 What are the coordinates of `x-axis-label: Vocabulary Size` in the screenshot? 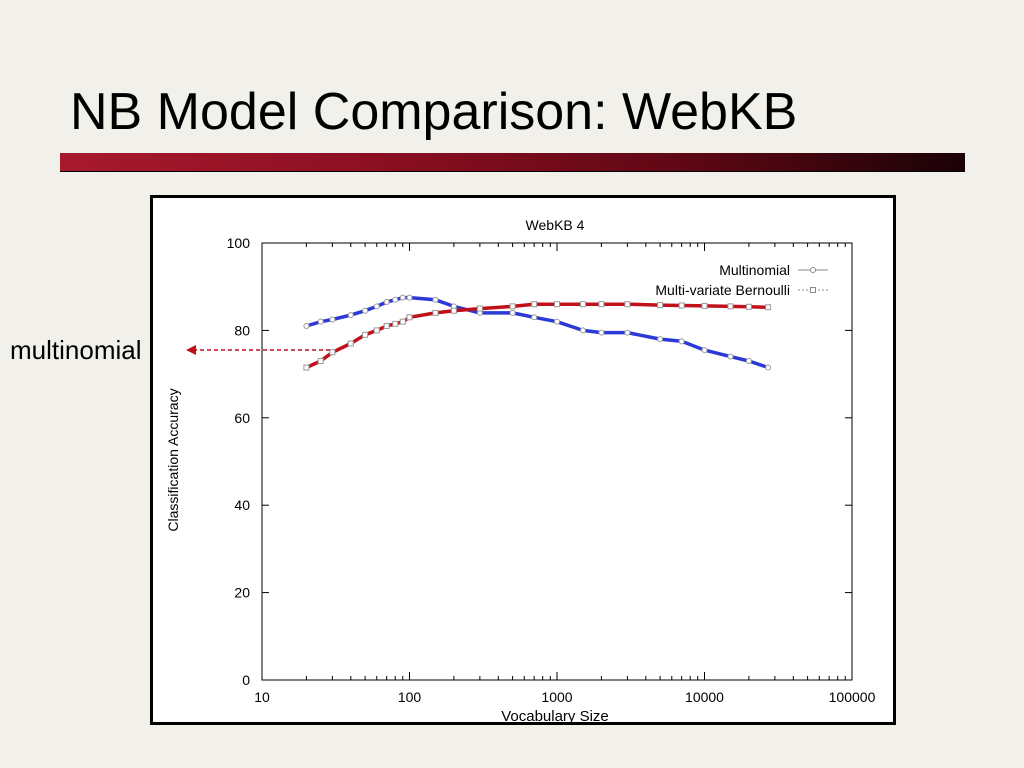 It's located at (555, 716).